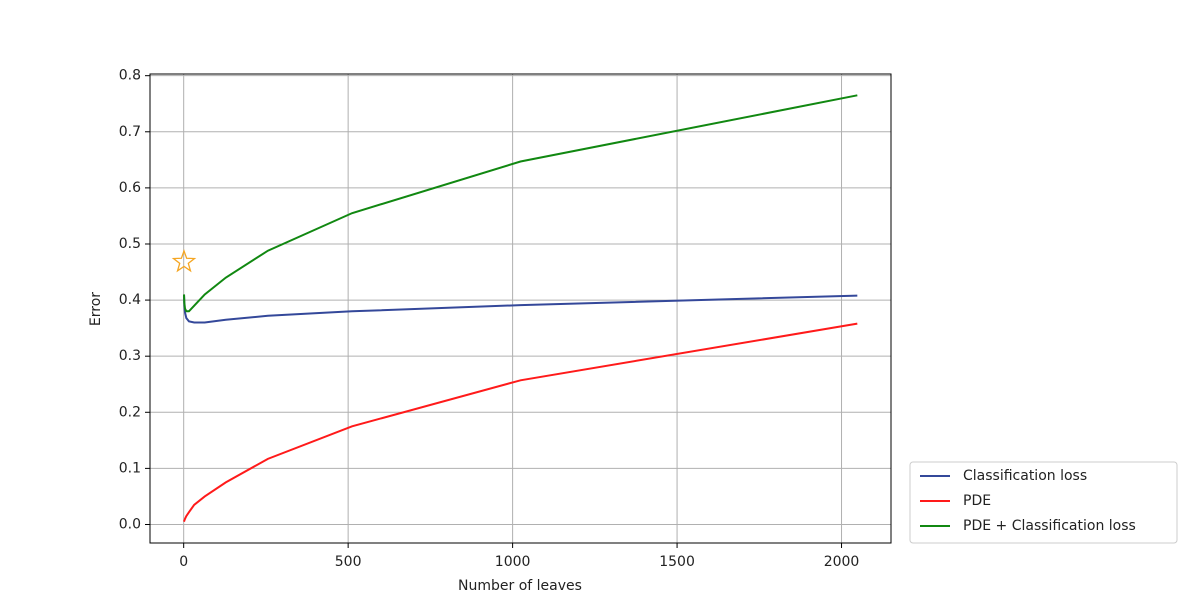 The height and width of the screenshot is (614, 1196). What do you see at coordinates (130, 524) in the screenshot?
I see `y-tick-label: 0.0` at bounding box center [130, 524].